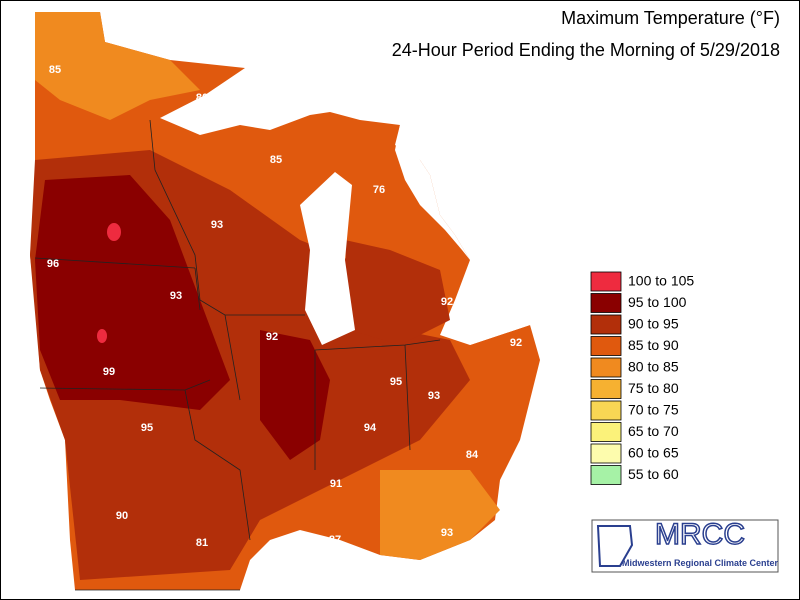 The width and height of the screenshot is (800, 600). Describe the element at coordinates (653, 345) in the screenshot. I see `legend-label: 85 to 90` at that location.